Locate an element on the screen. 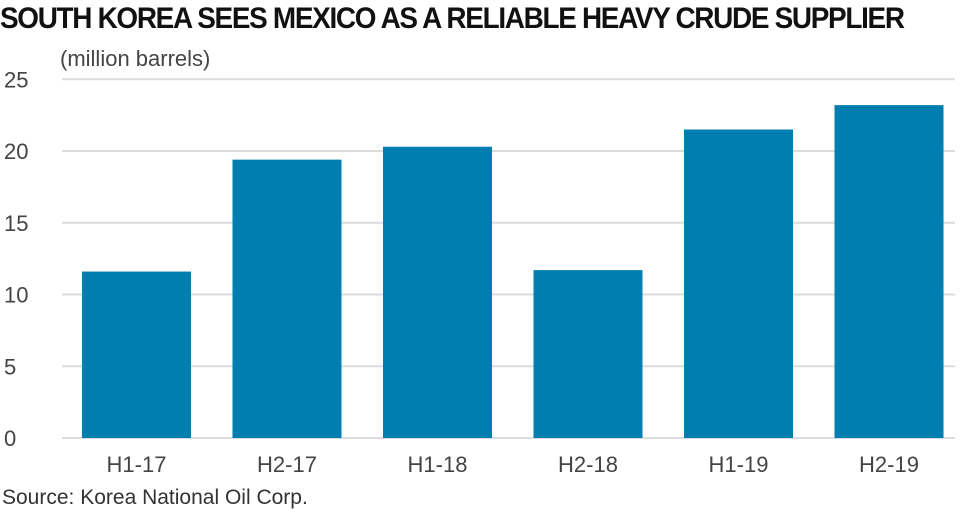 The width and height of the screenshot is (980, 517). x-tick-label: H1-19 is located at coordinates (739, 464).